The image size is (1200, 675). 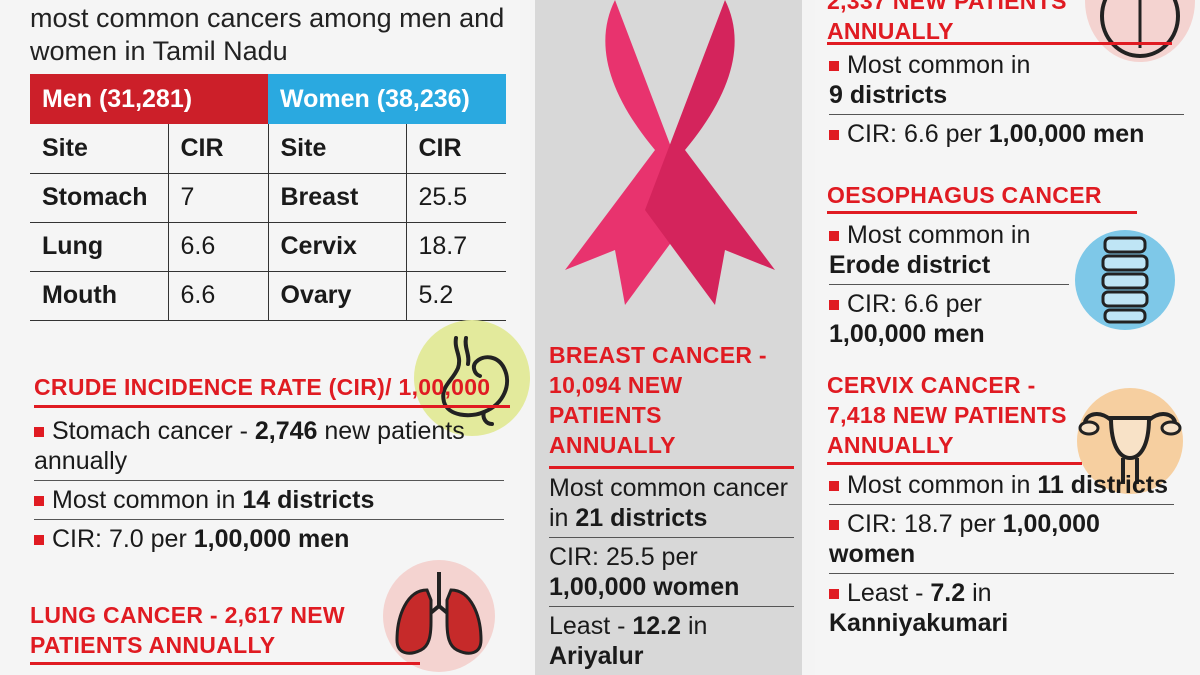 I want to click on oesophagus-icon, so click(x=1125, y=280).